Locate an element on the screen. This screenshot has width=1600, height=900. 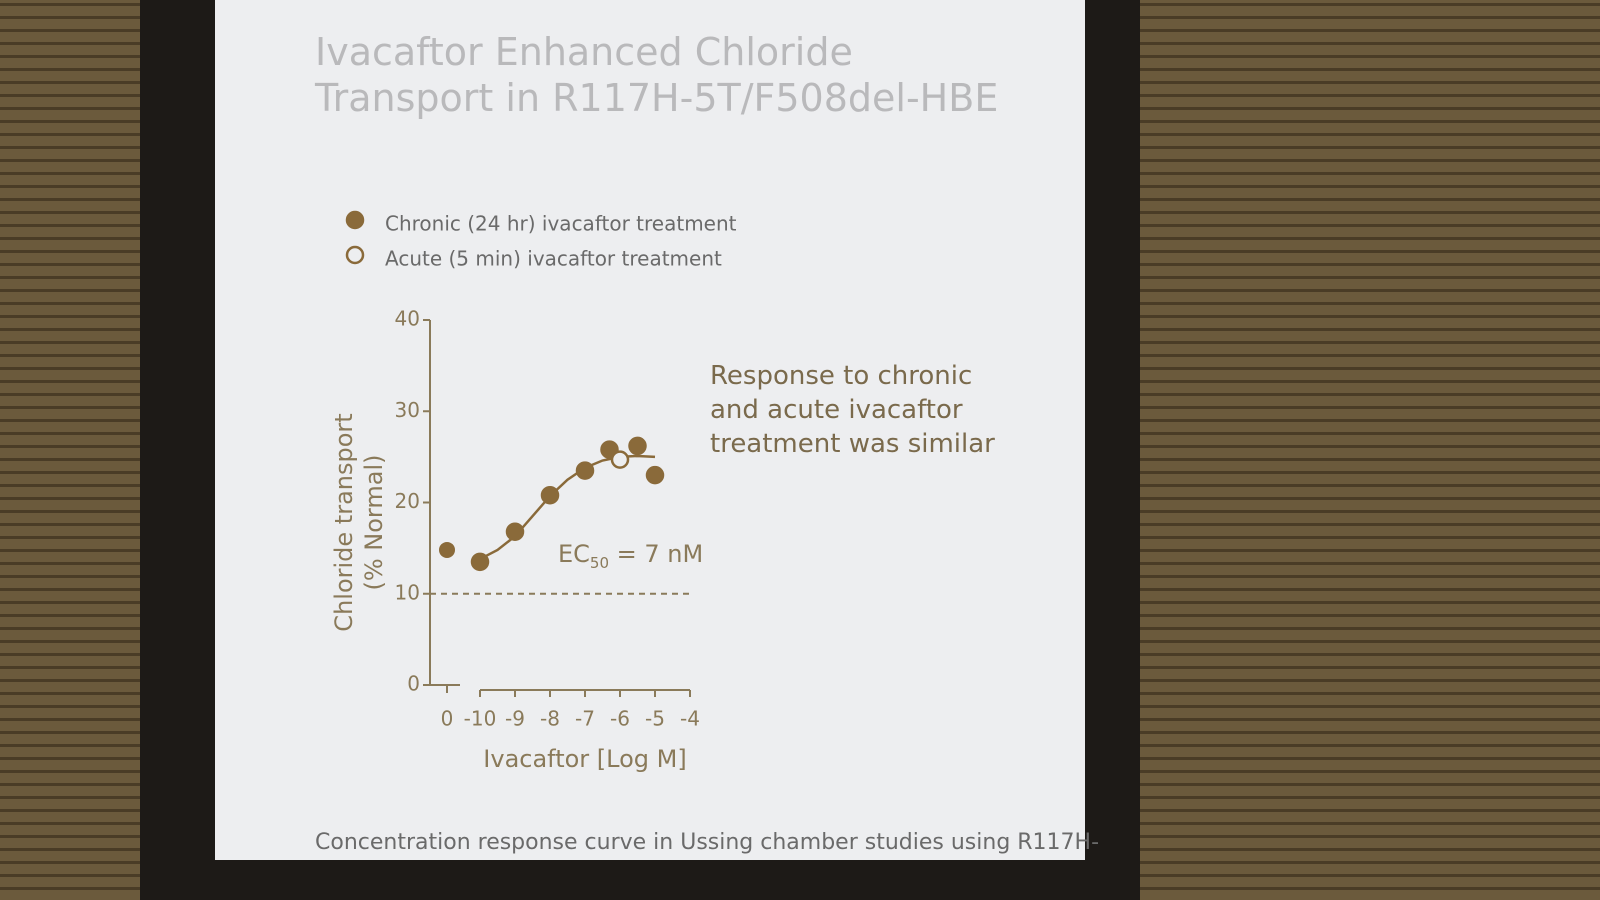
x-tick-label: -4 is located at coordinates (690, 719).